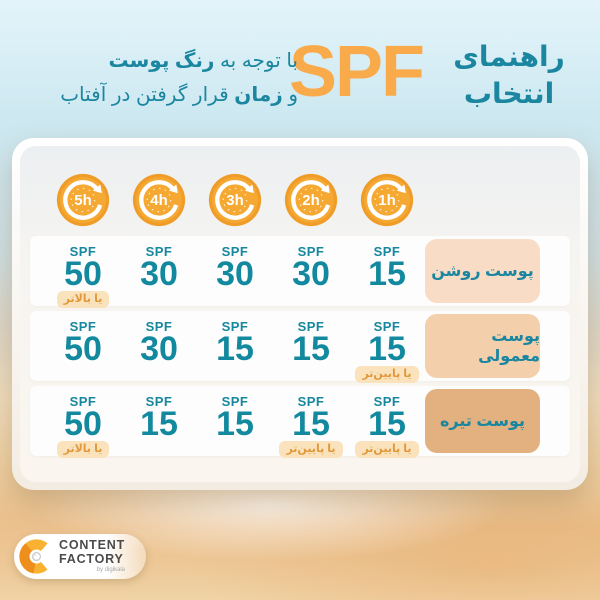 This screenshot has width=600, height=600. Describe the element at coordinates (482, 421) in the screenshot. I see `skin-label-dark: پوست تیره` at that location.